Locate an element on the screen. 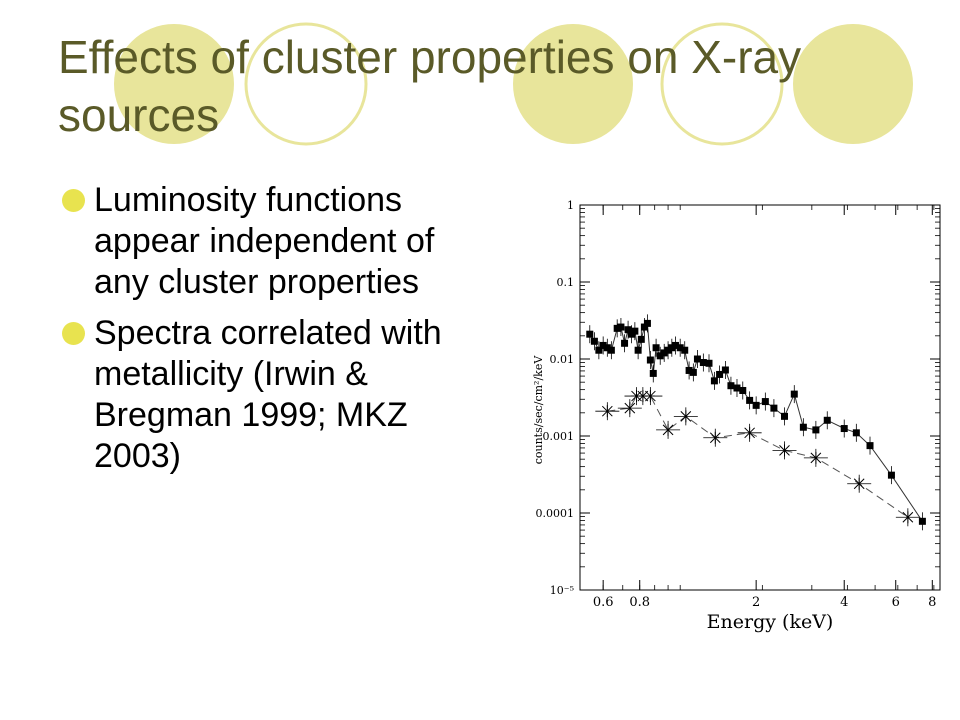 The width and height of the screenshot is (960, 720). x-tick-label: 0.6 is located at coordinates (603, 602).